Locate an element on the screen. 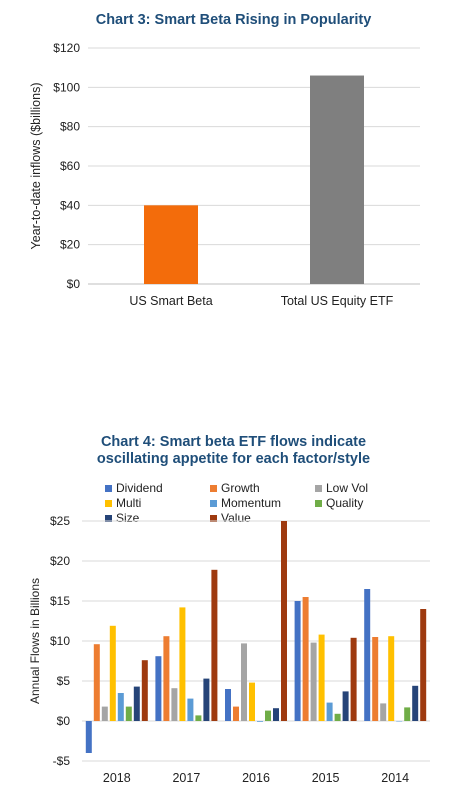 This screenshot has height=807, width=467. y-tick-label: $25 is located at coordinates (60, 521).